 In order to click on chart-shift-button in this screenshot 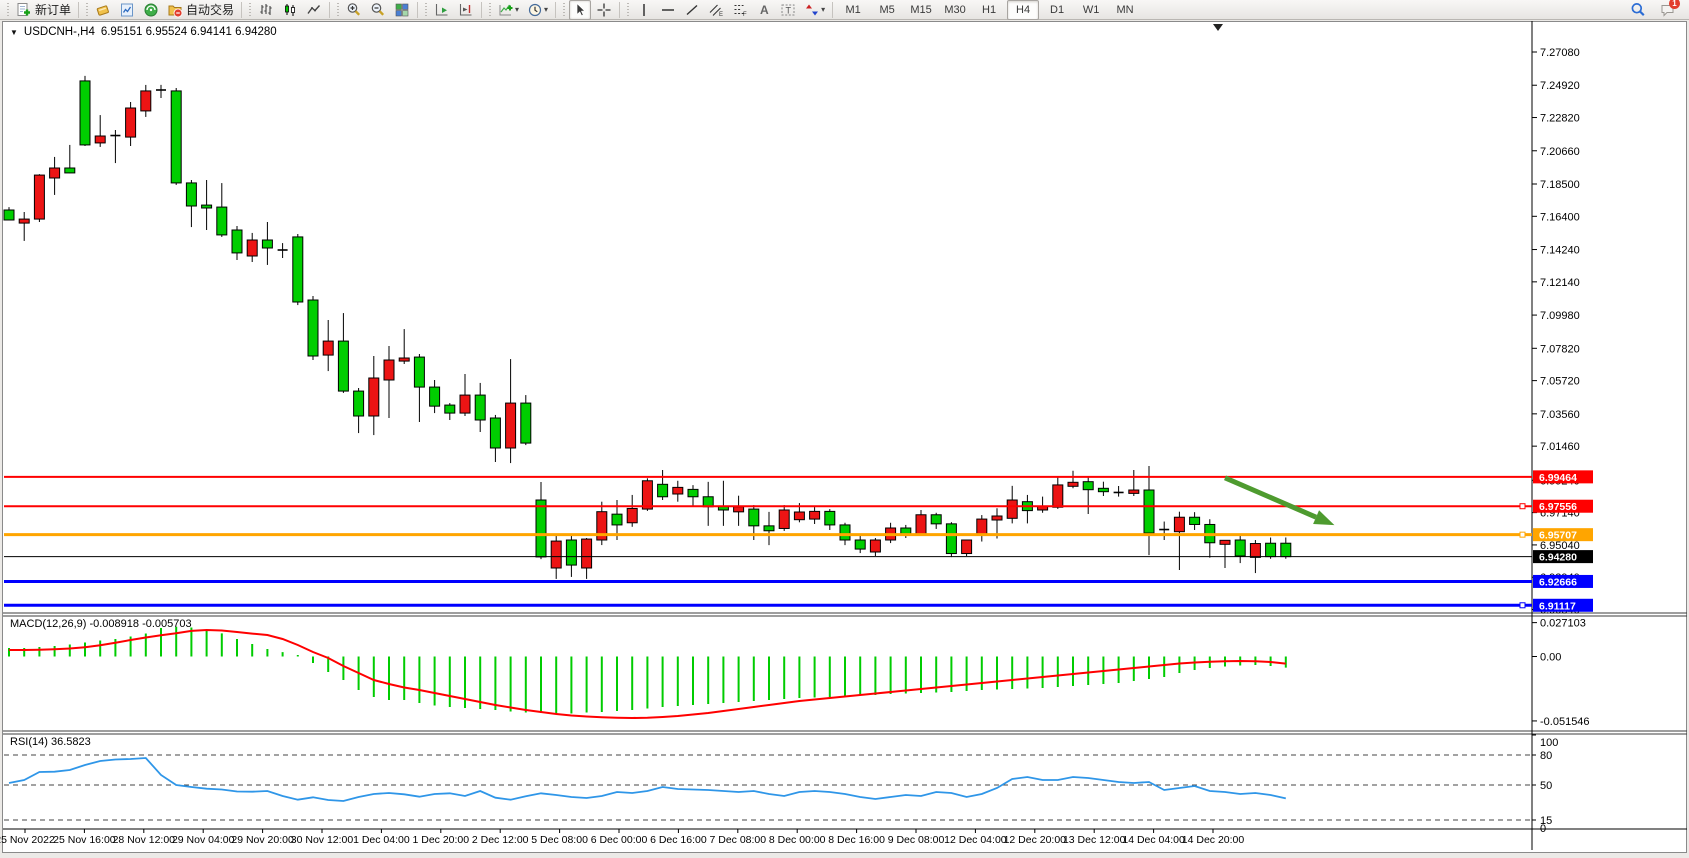, I will do `click(466, 10)`.